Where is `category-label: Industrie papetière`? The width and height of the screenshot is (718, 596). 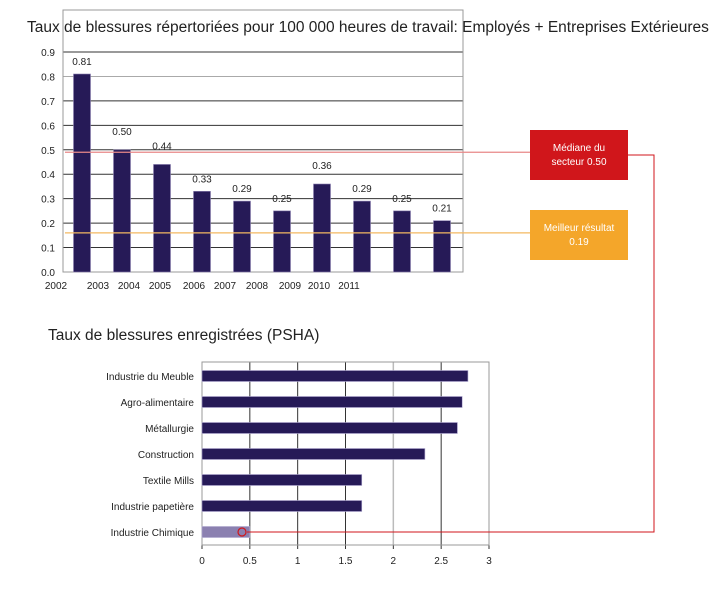 category-label: Industrie papetière is located at coordinates (152, 507).